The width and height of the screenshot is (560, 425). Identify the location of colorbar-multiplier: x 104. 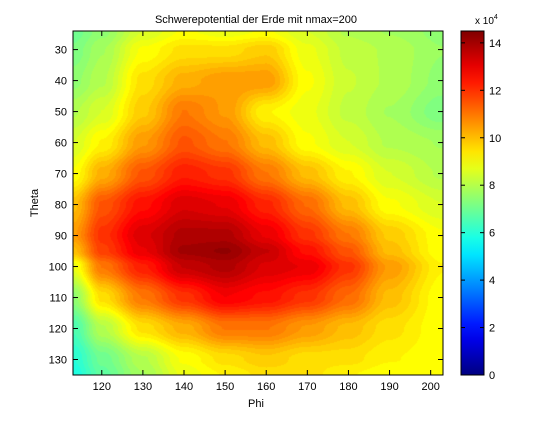
(486, 20).